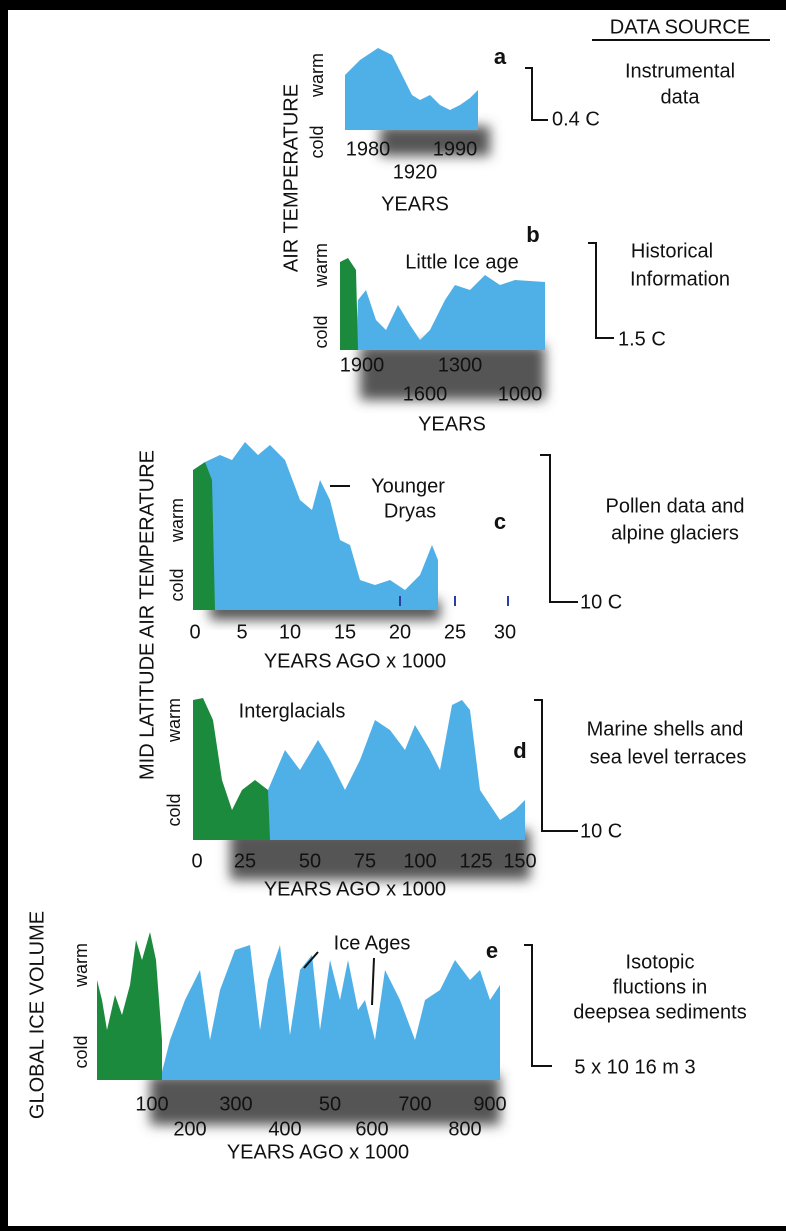  Describe the element at coordinates (489, 1104) in the screenshot. I see `tick-label: 900` at that location.